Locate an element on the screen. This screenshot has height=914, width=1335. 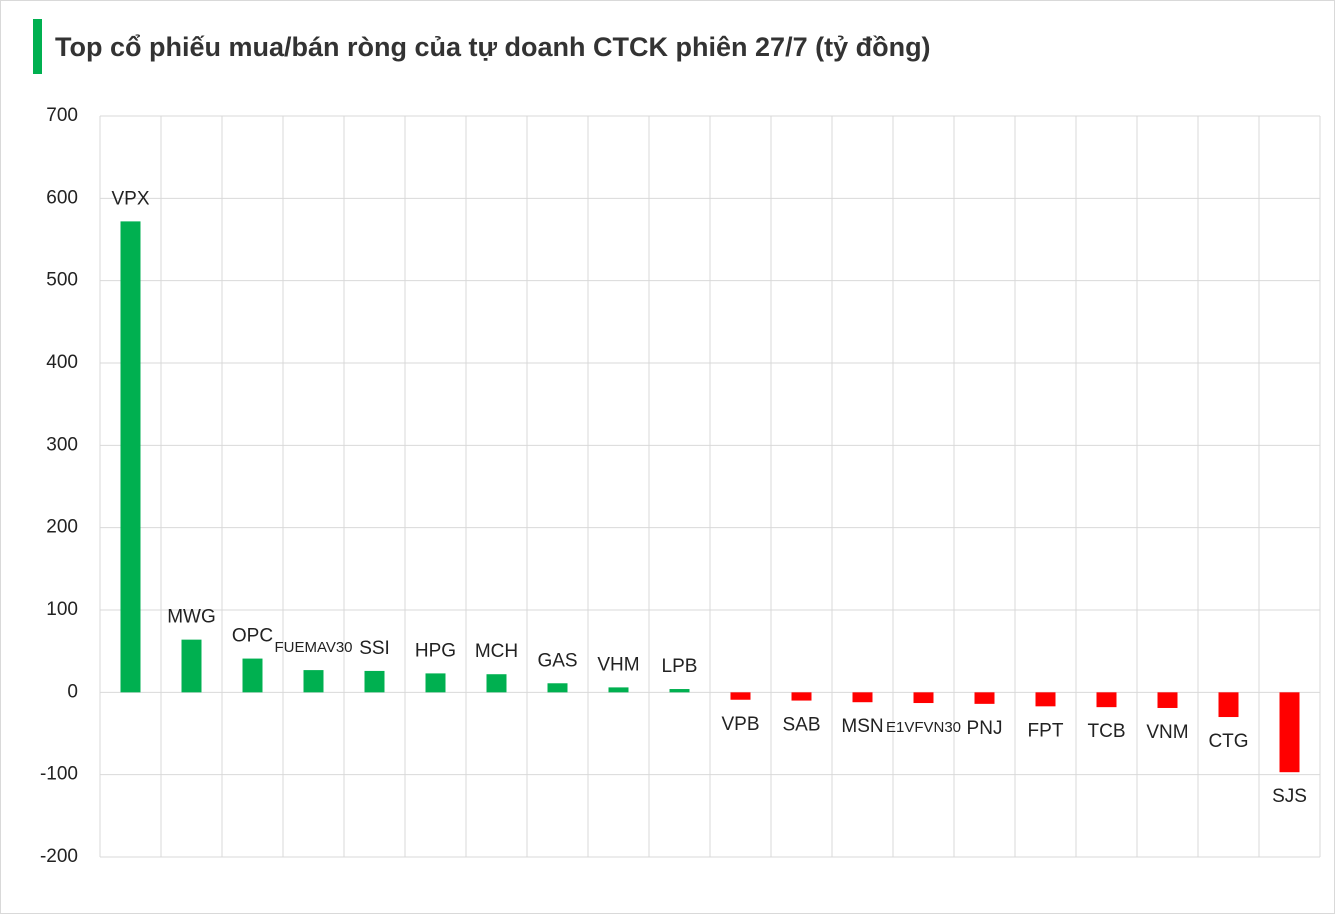
y-tick-label: 400 is located at coordinates (62, 362).